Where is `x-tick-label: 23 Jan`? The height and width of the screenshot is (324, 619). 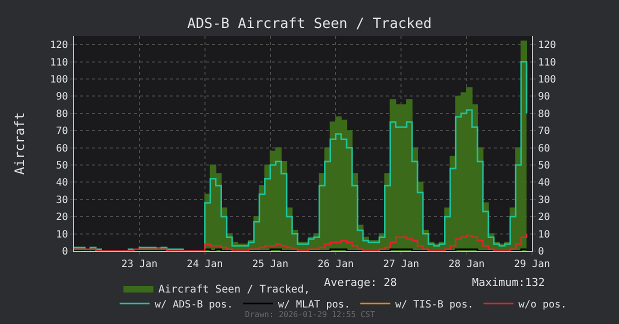
x-tick-label: 23 Jan is located at coordinates (139, 264).